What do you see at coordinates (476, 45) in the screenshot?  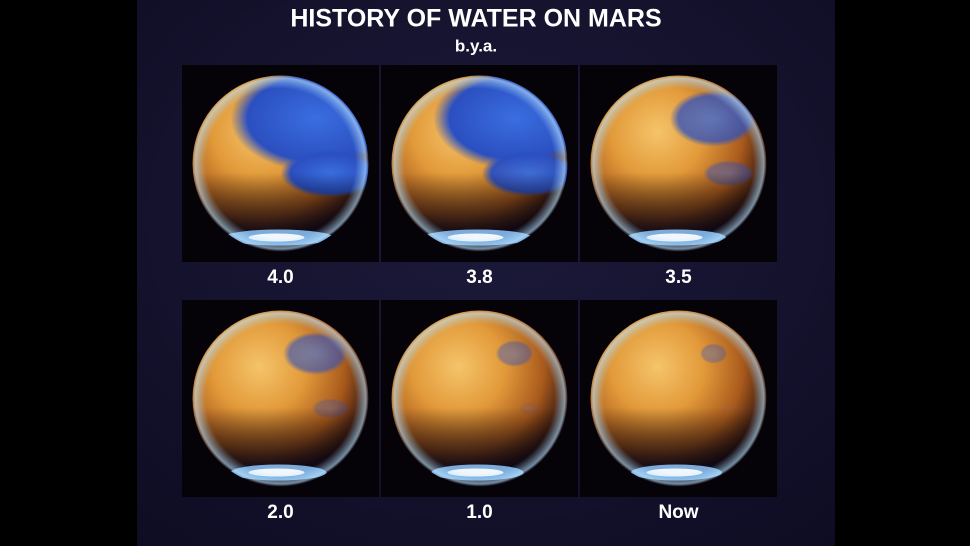 I see `subtitle: b.y.a.` at bounding box center [476, 45].